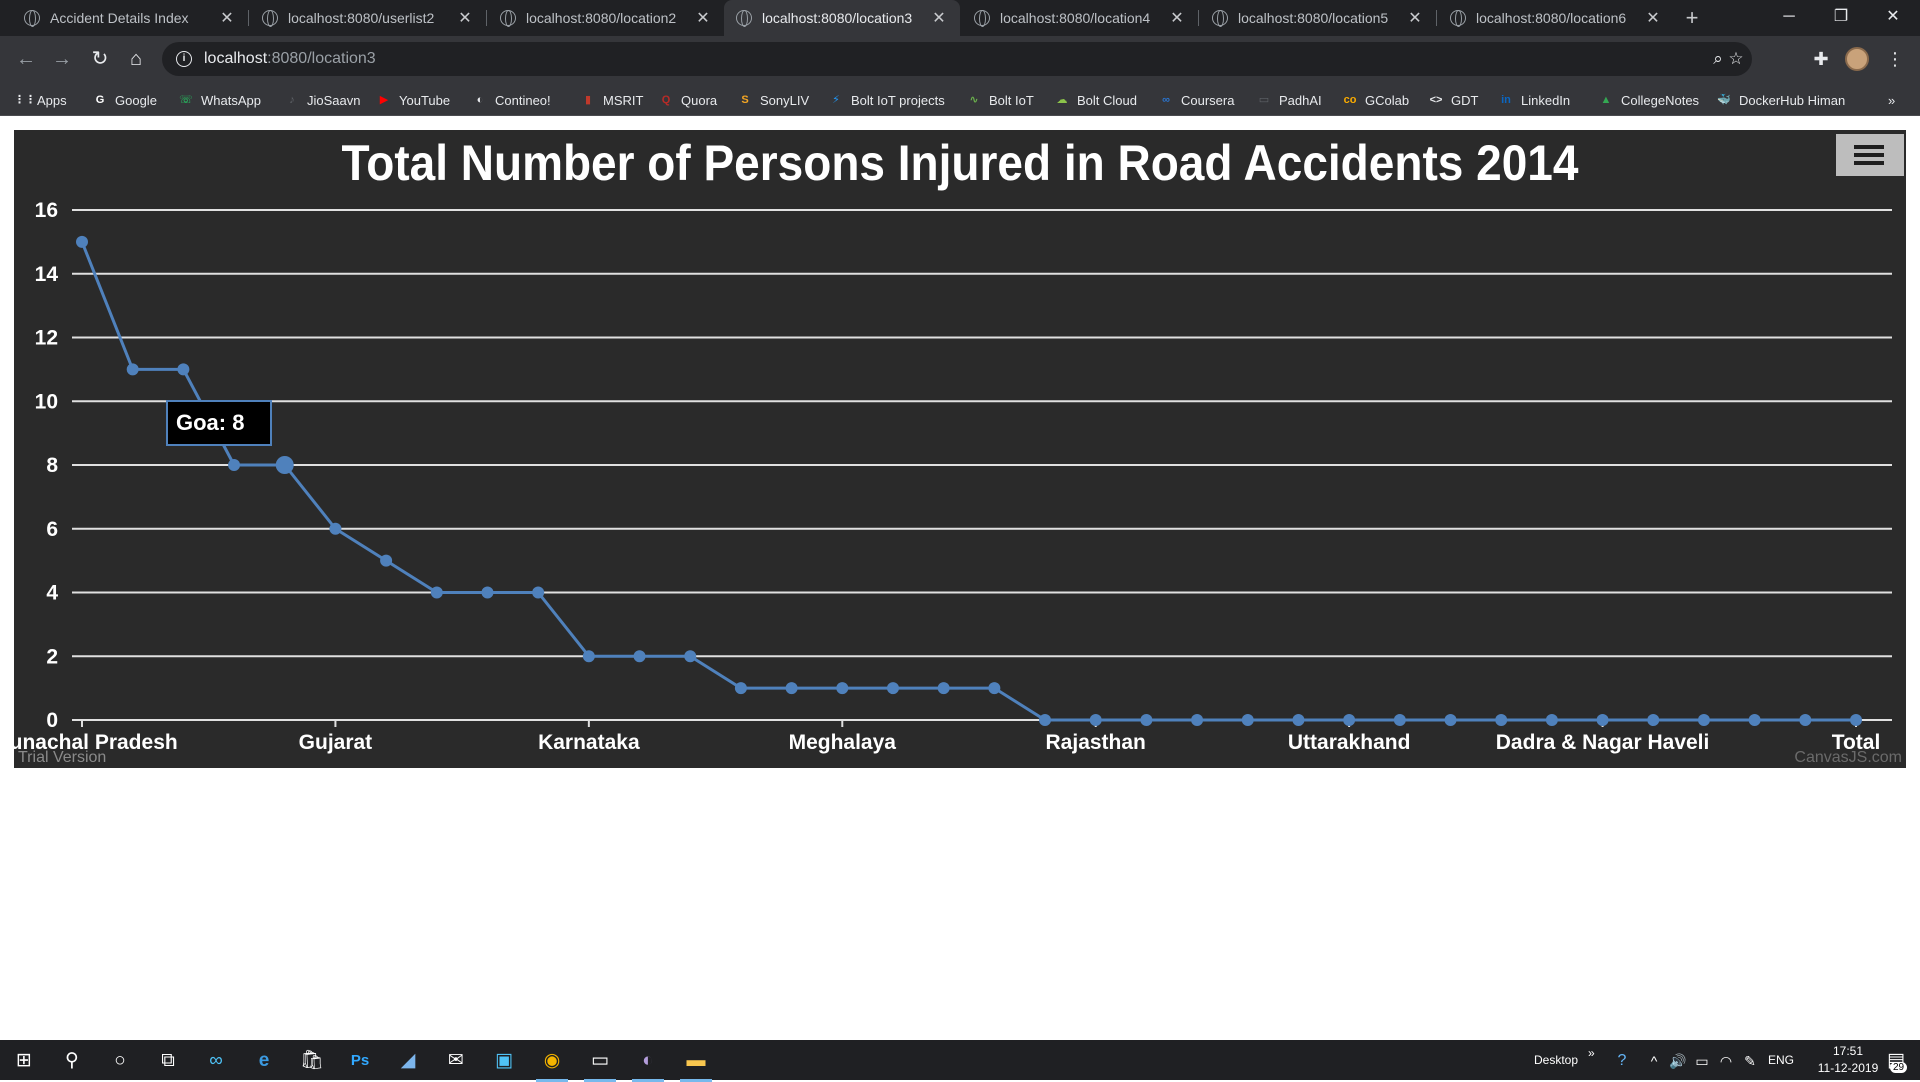 This screenshot has width=1920, height=1082. Describe the element at coordinates (648, 1064) in the screenshot. I see `eclipse-icon: ◐` at that location.